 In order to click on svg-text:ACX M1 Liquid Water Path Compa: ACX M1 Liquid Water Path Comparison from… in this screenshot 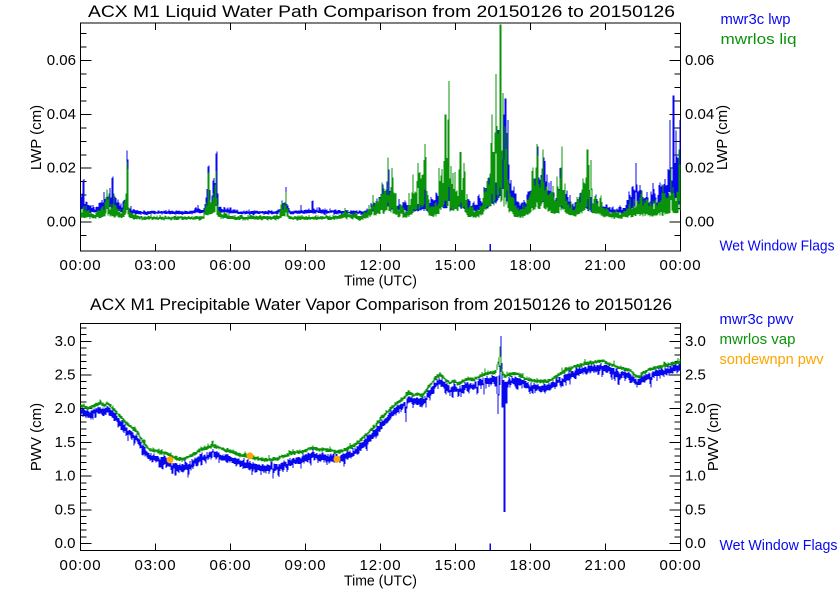, I will do `click(381, 11)`.